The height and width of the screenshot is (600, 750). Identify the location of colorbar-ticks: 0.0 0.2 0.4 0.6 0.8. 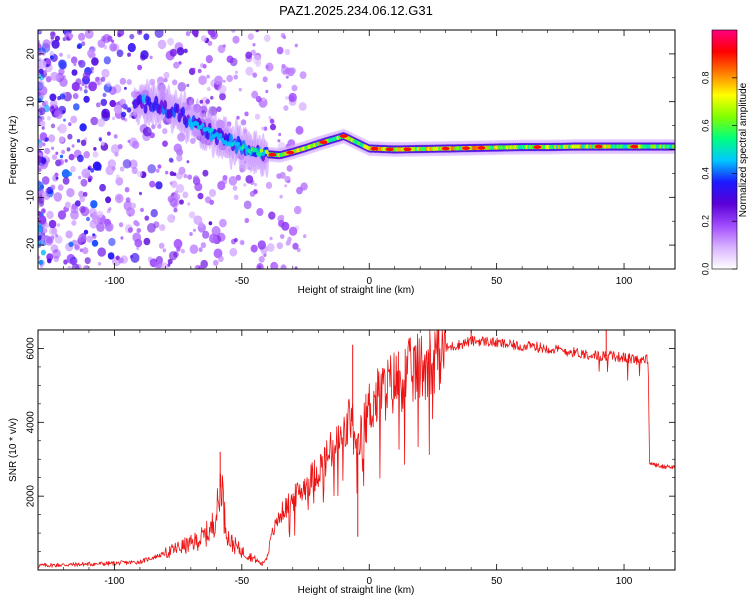
(718, 174).